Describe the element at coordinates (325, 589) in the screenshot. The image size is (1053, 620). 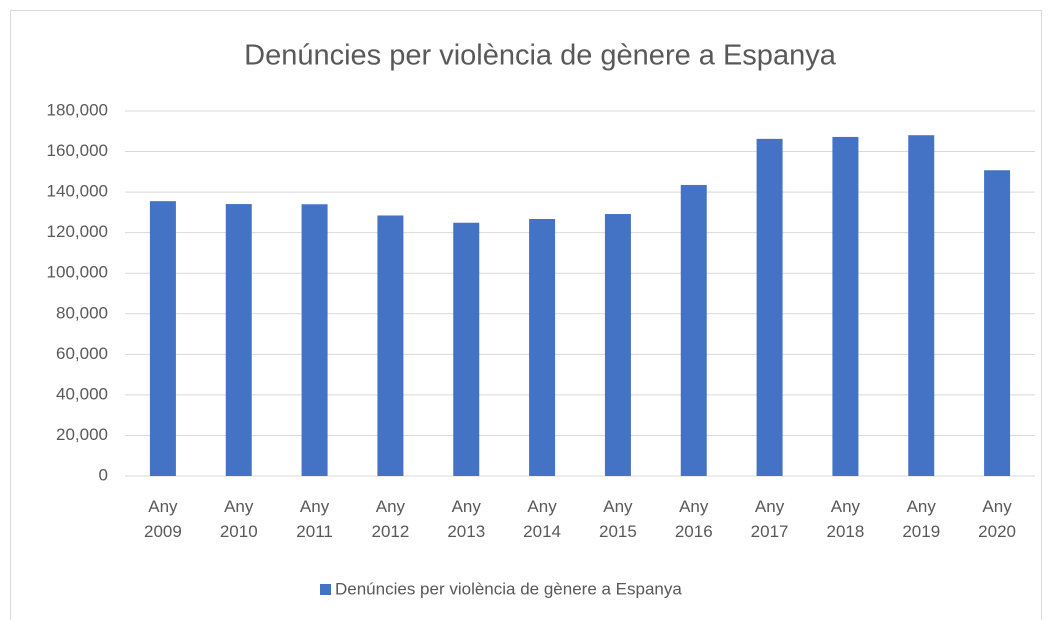
I see `legend-swatch` at that location.